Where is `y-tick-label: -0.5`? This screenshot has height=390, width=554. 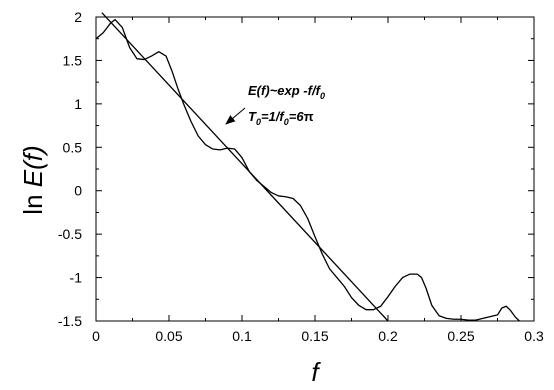
y-tick-label: -0.5 is located at coordinates (70, 234).